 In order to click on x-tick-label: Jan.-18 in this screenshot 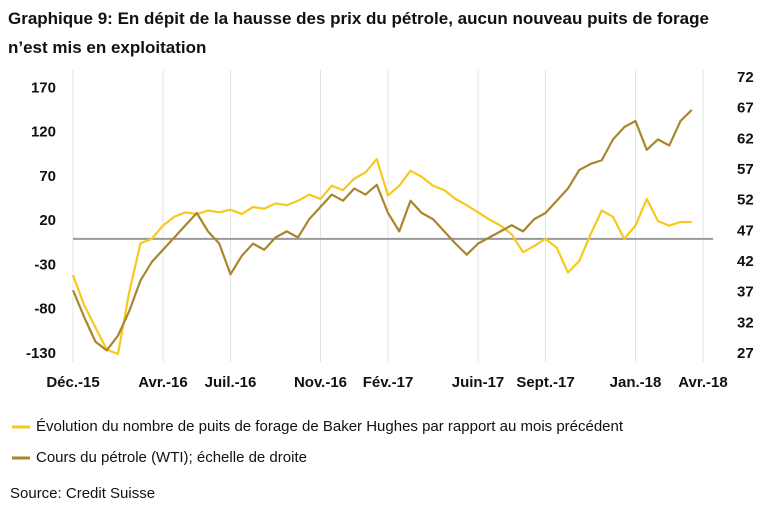, I will do `click(636, 382)`.